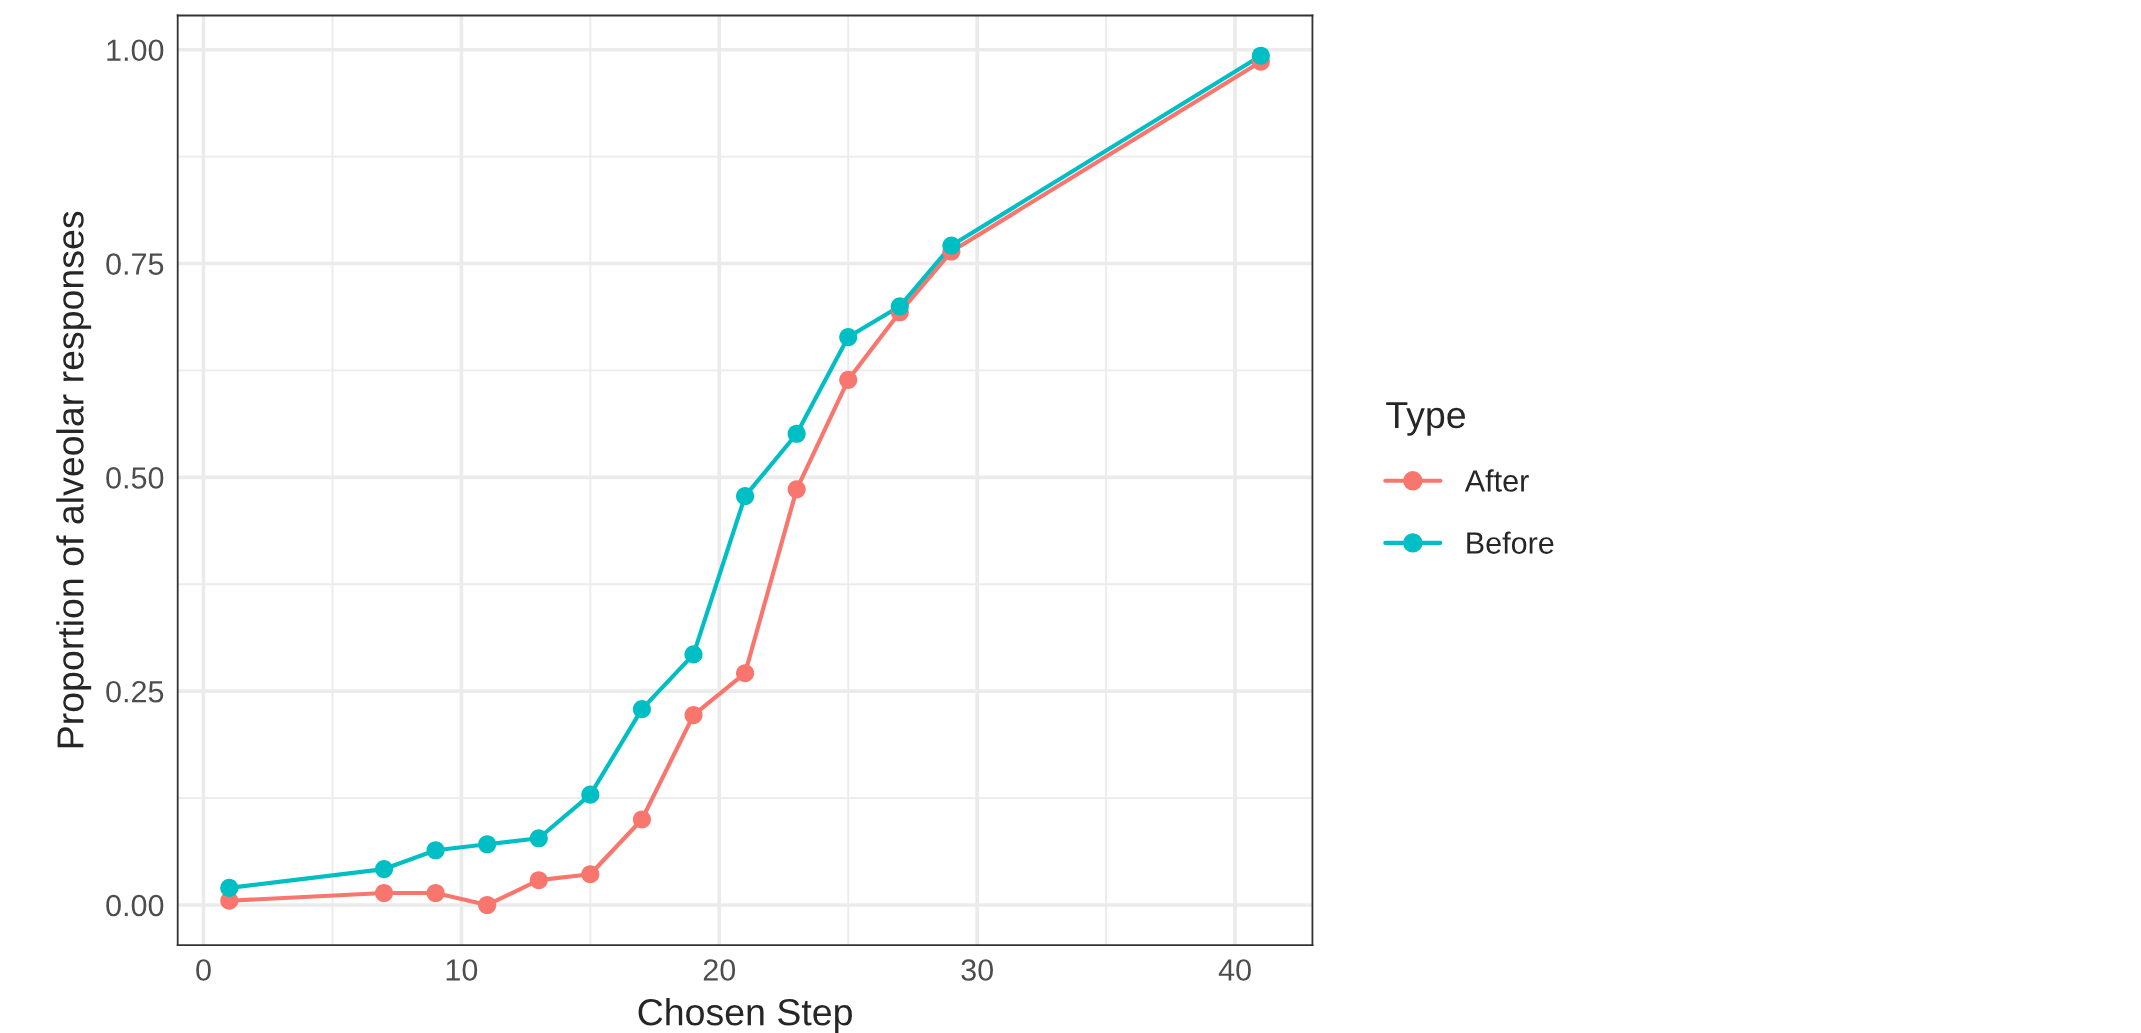 The width and height of the screenshot is (2141, 1033). I want to click on y-tick-label: 0.75, so click(135, 264).